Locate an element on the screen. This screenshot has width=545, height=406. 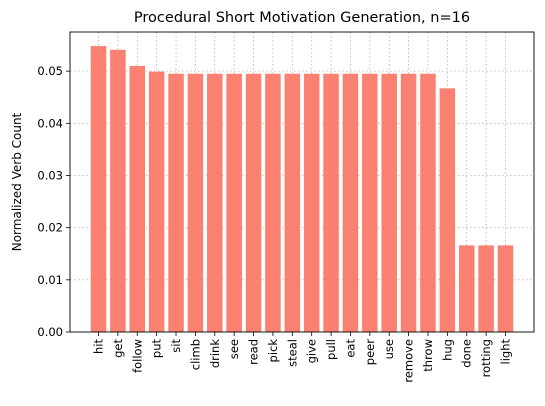
x-tick-label-peer: peer is located at coordinates (370, 352).